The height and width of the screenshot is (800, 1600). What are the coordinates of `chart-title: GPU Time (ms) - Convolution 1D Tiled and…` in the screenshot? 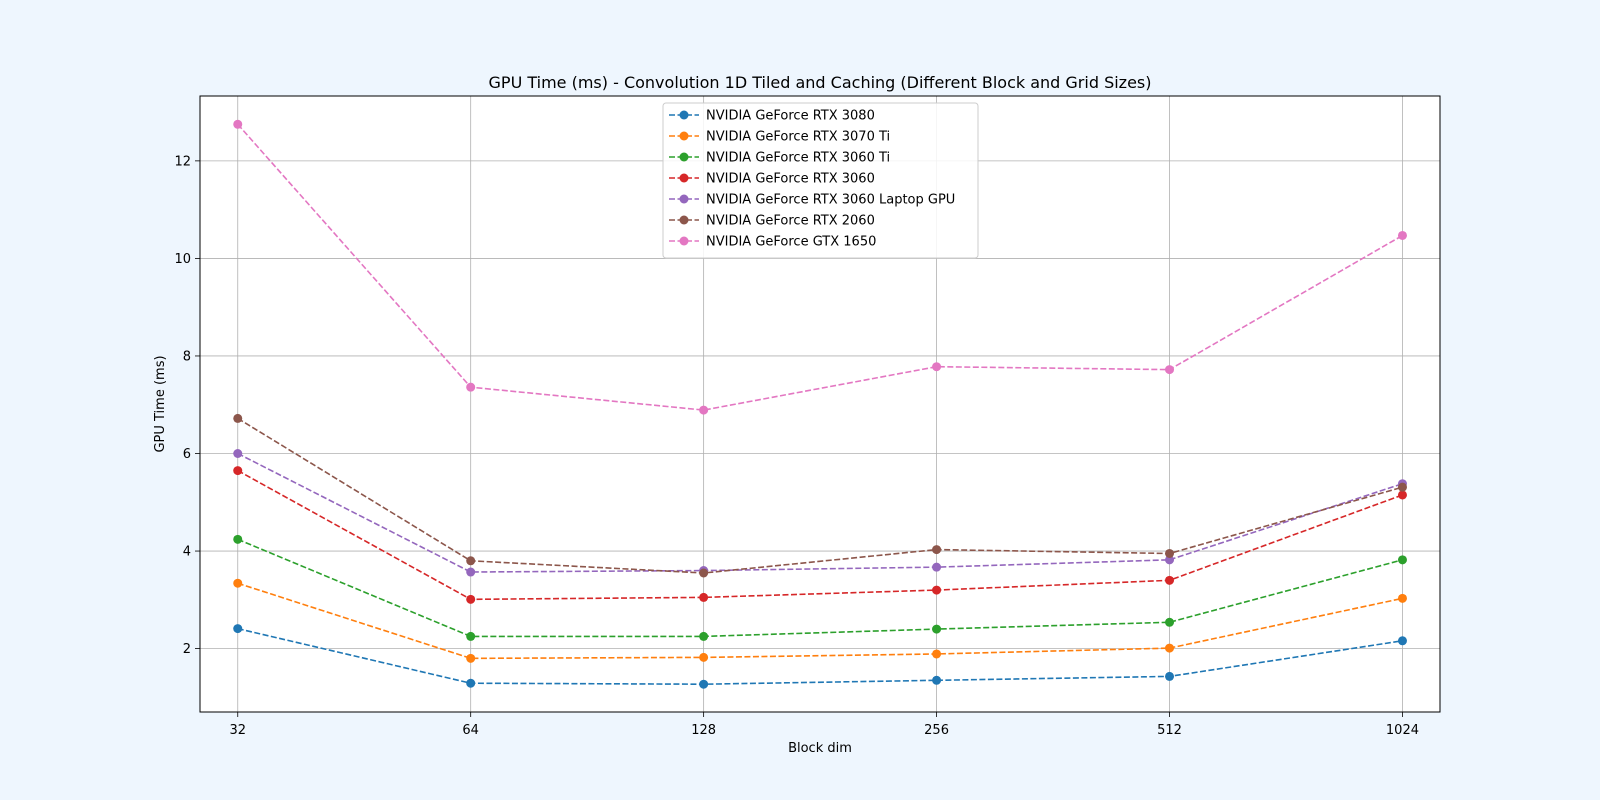 It's located at (820, 82).